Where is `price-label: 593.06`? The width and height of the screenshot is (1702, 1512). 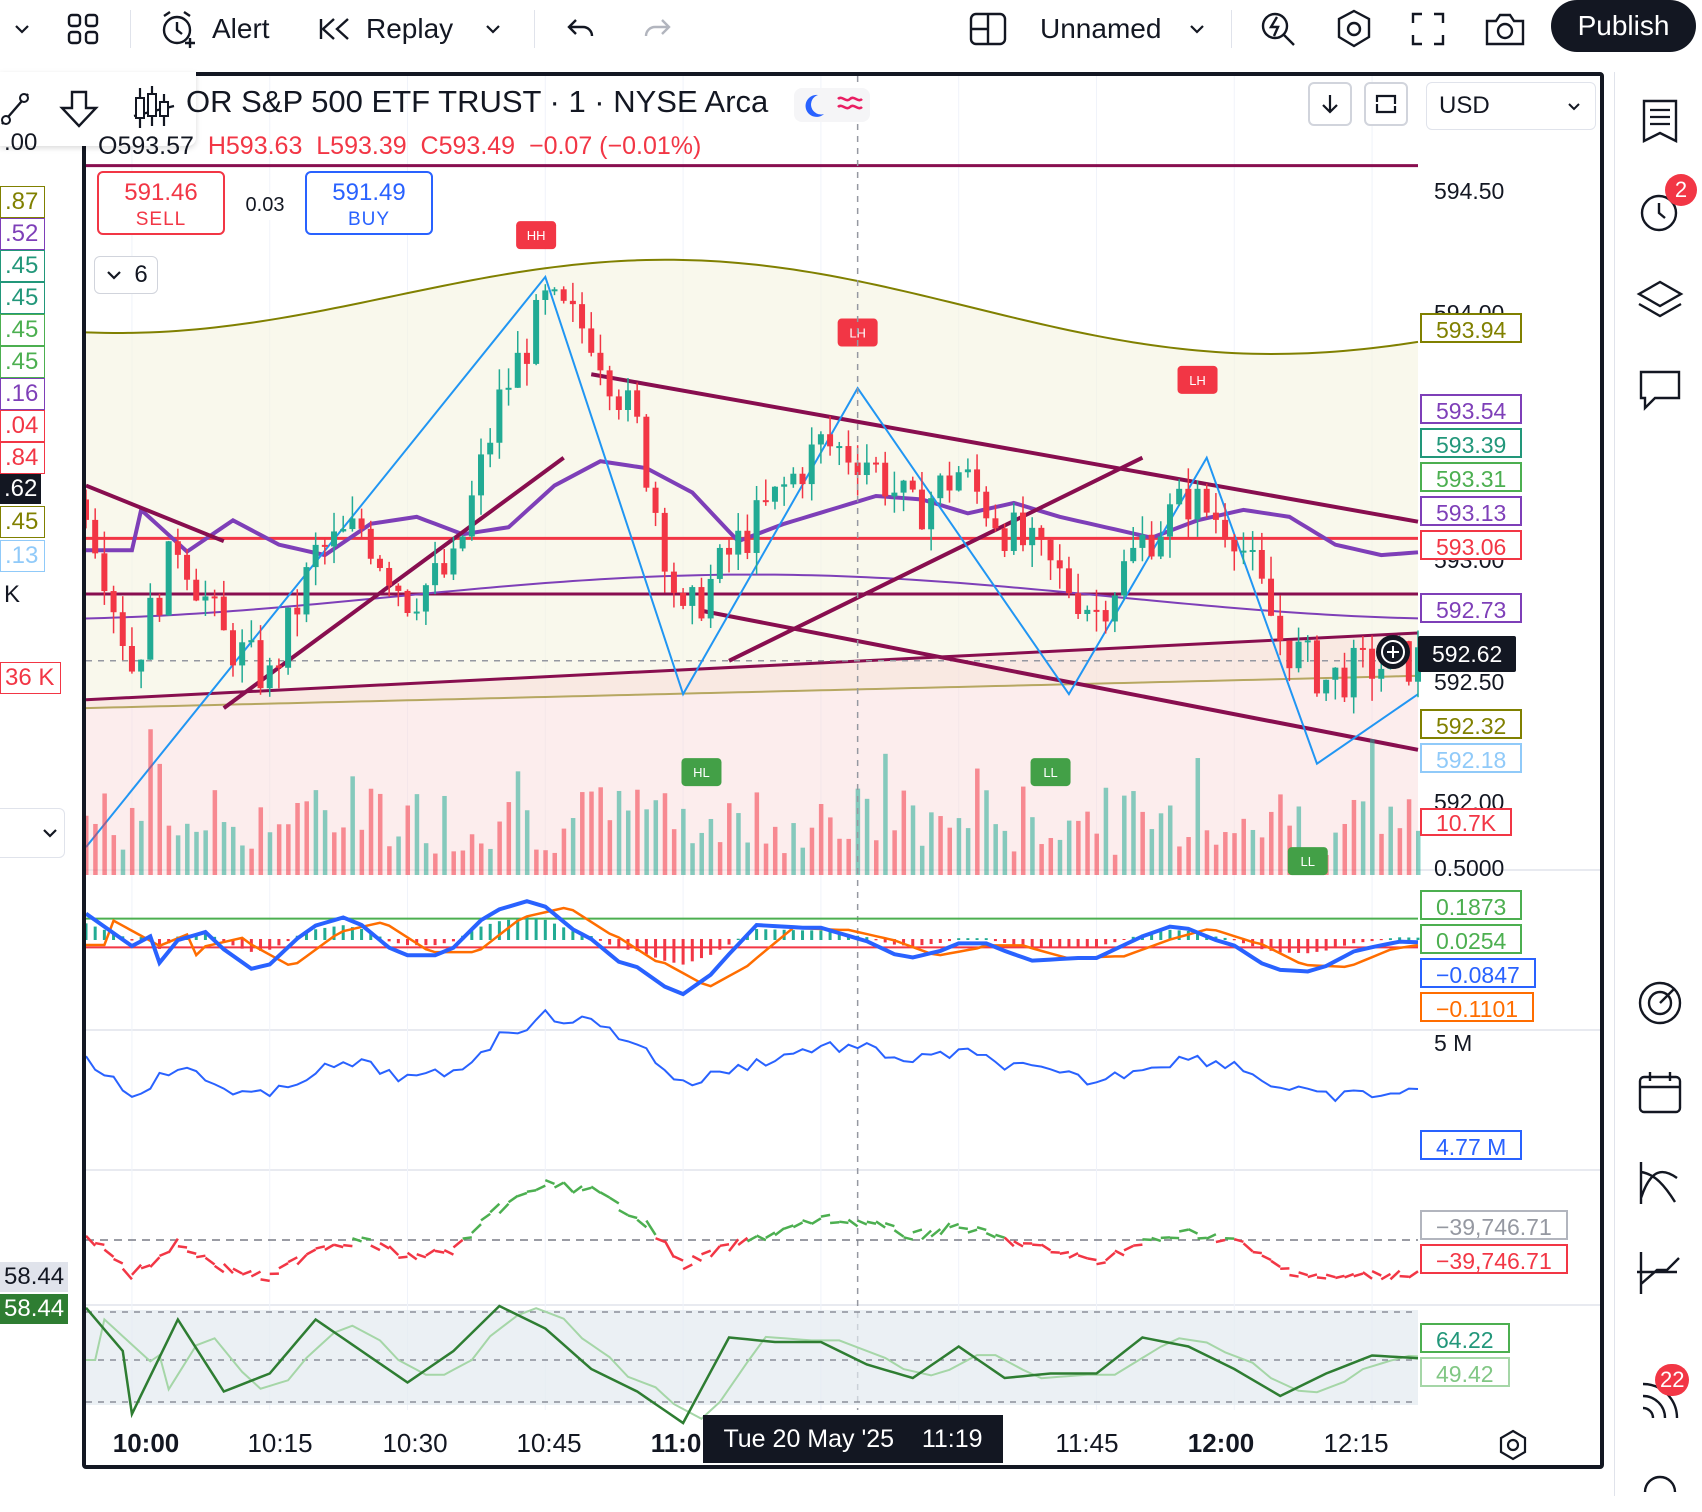
price-label: 593.06 is located at coordinates (1471, 545).